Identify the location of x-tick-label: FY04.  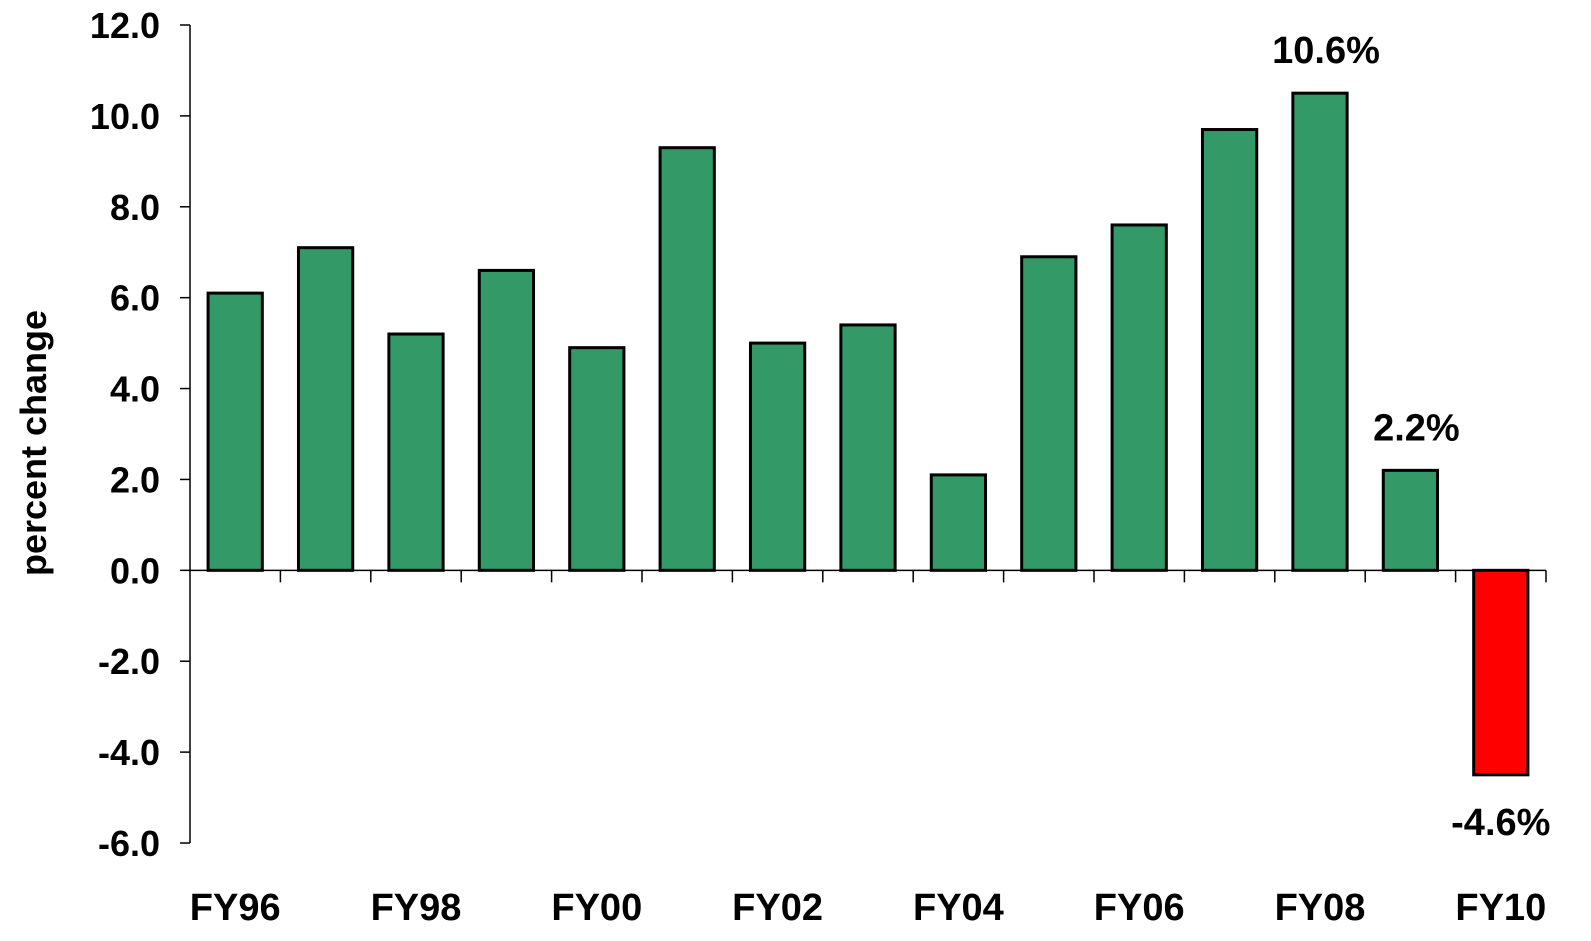
(958, 908).